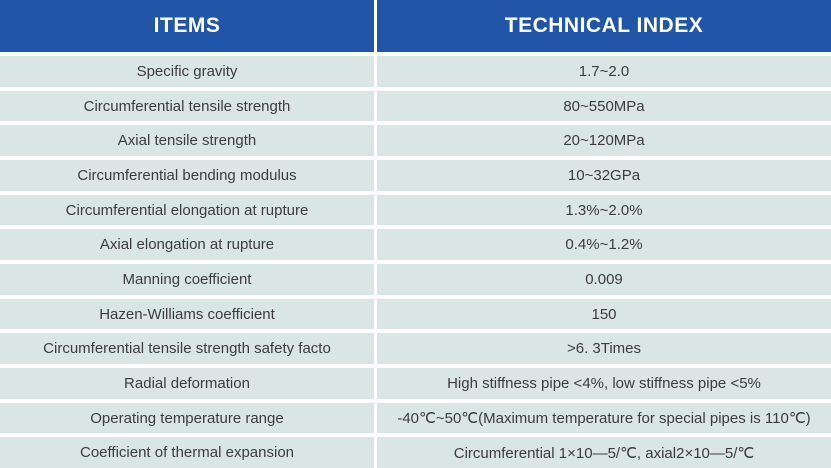 This screenshot has height=468, width=831. I want to click on value-cell: 20~120MPa, so click(604, 141).